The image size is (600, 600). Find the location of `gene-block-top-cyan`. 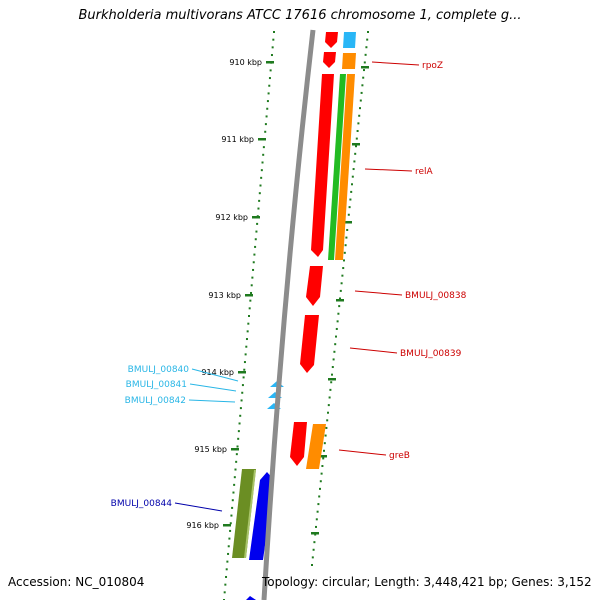

gene-block-top-cyan is located at coordinates (349, 40).